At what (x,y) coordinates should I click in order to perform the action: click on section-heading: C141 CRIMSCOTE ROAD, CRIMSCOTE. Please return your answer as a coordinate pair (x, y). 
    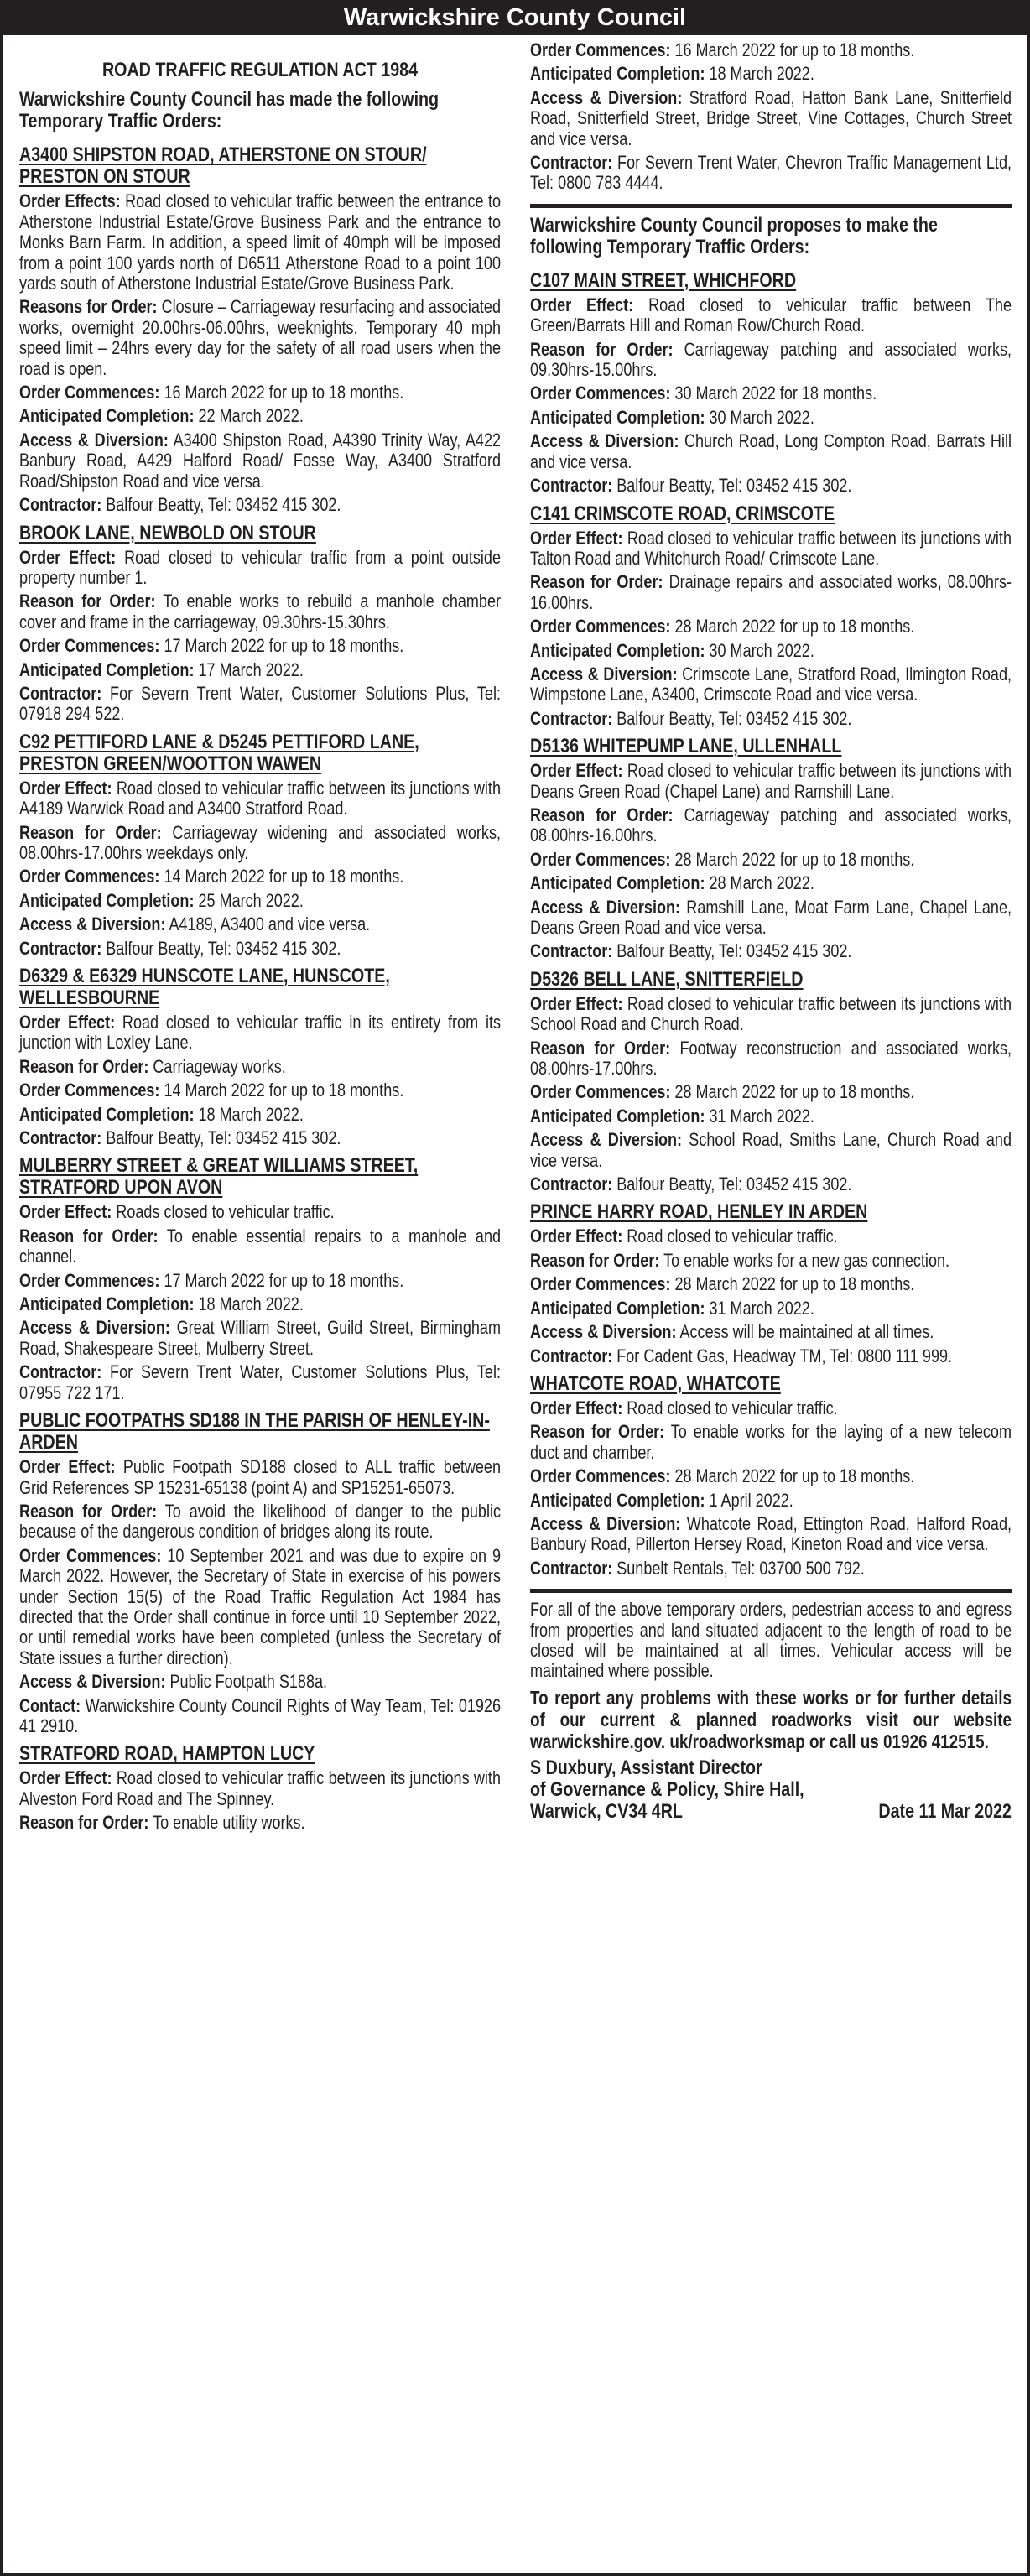
    Looking at the image, I should click on (683, 513).